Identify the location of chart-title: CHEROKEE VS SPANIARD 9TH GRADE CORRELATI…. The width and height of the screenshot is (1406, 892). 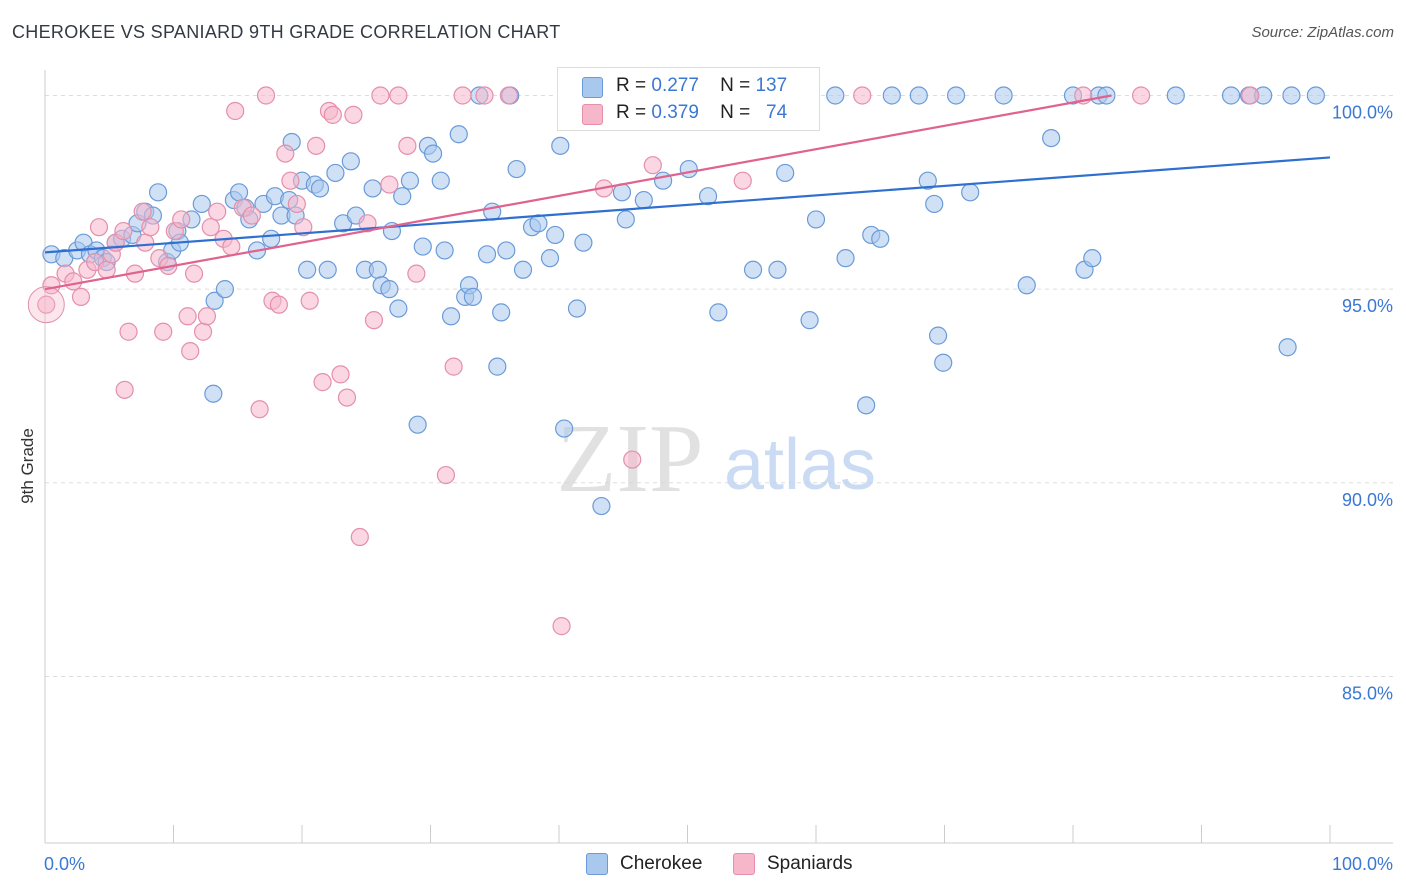
(286, 32).